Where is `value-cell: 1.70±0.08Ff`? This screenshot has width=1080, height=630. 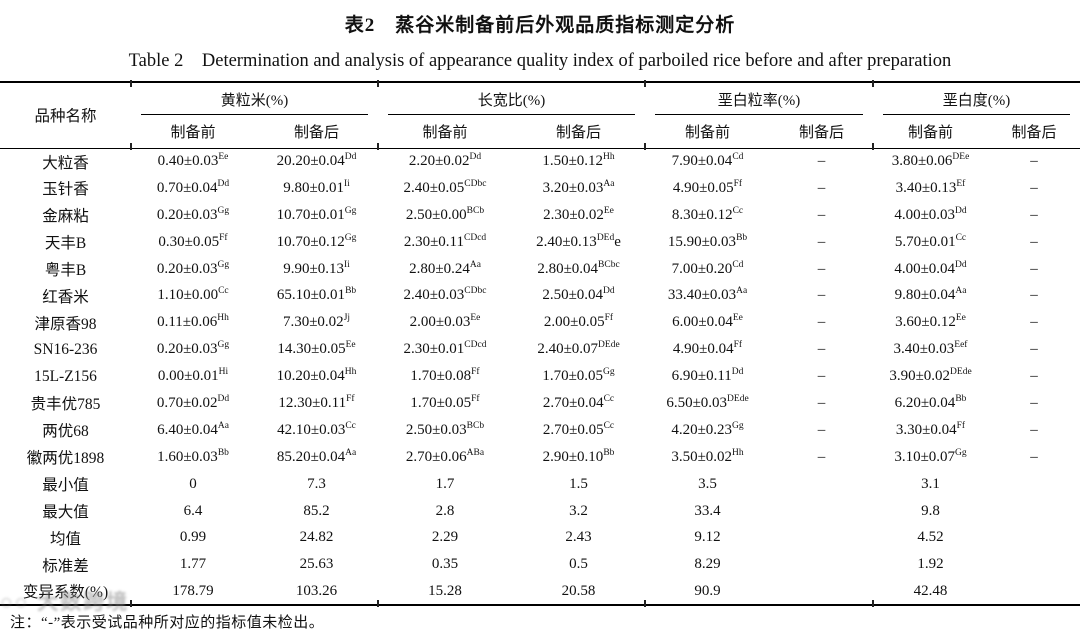
value-cell: 1.70±0.08Ff is located at coordinates (445, 376).